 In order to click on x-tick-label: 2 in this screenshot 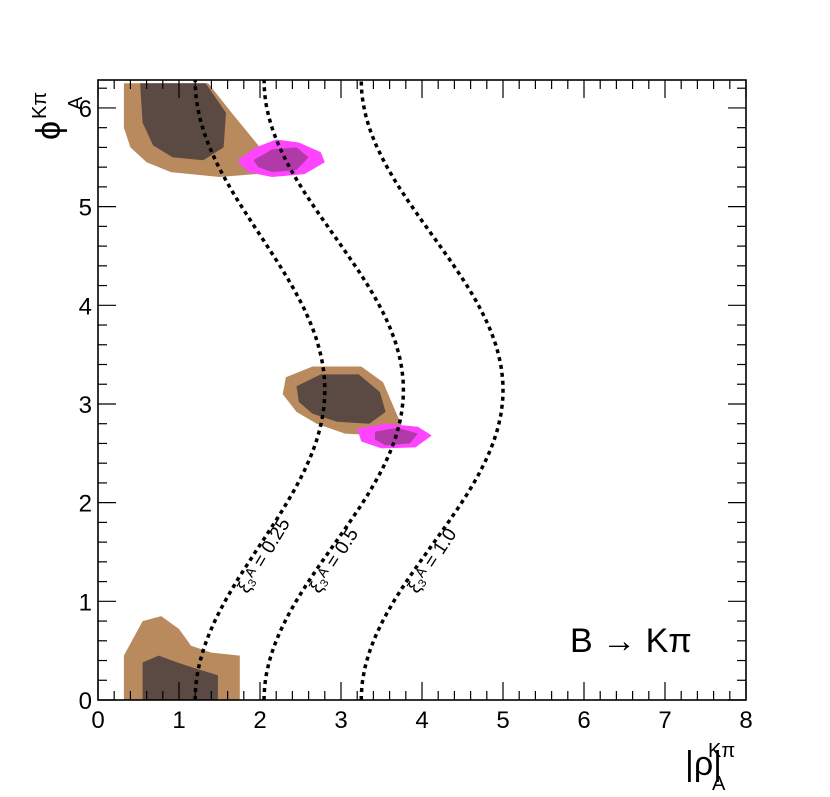, I will do `click(259, 720)`.